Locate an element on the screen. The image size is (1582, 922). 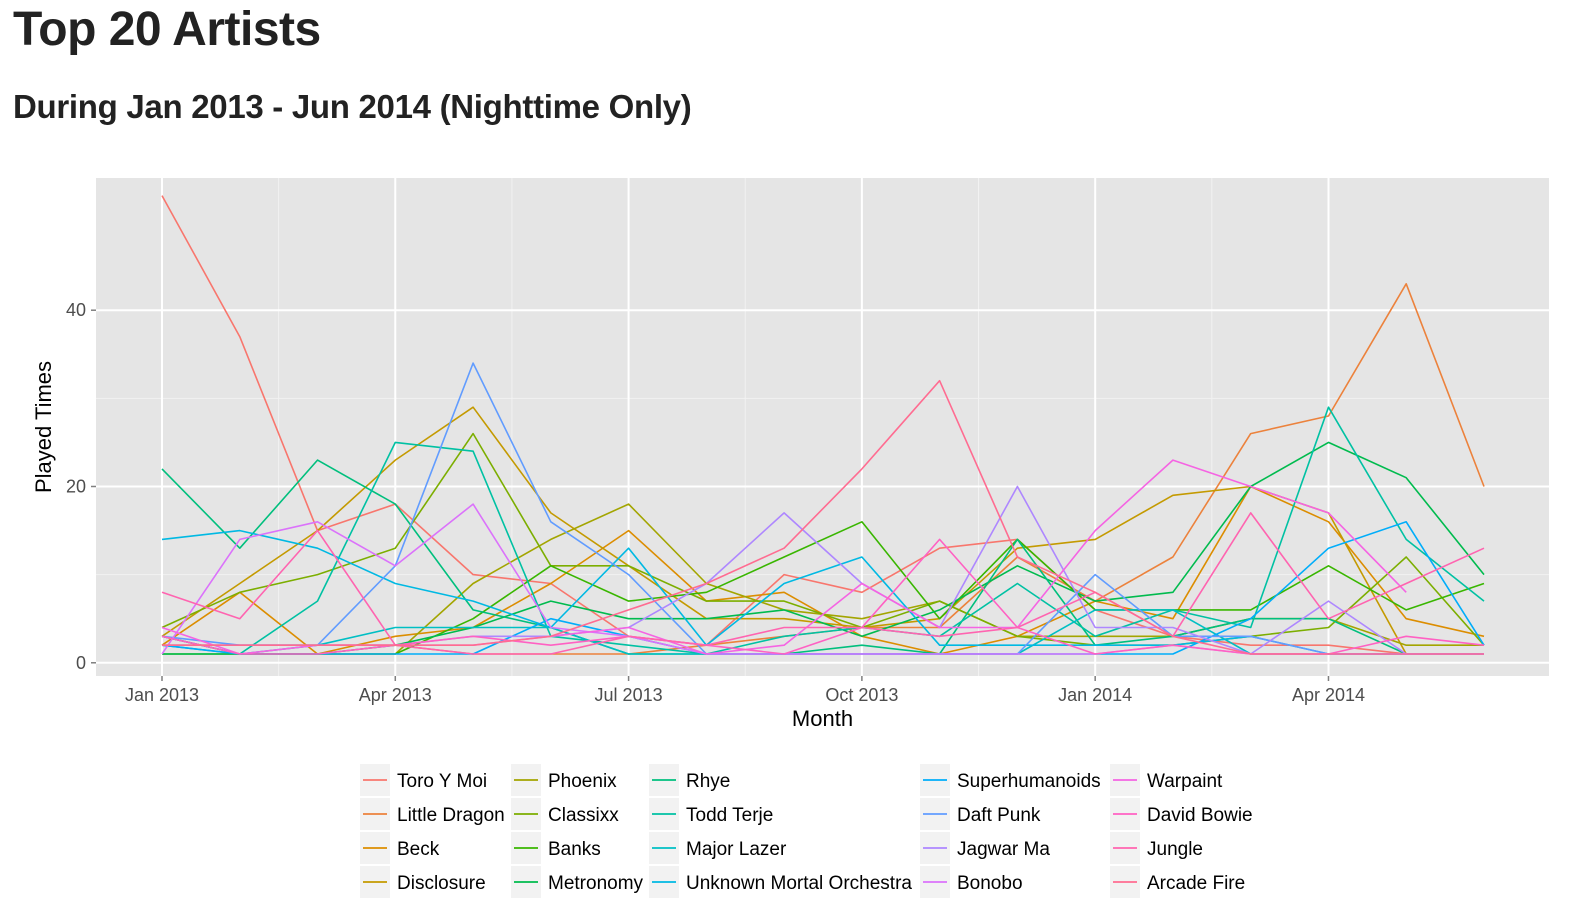
legend-label: Metronomy is located at coordinates (596, 883).